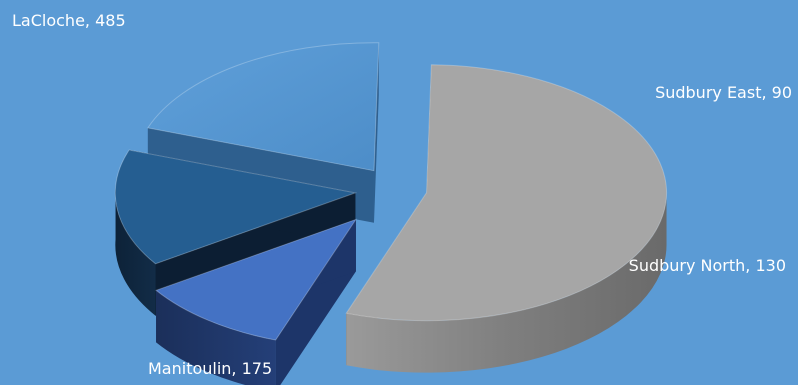  I want to click on data-label-sudbury-east: Sudbury East, 90, so click(723, 92).